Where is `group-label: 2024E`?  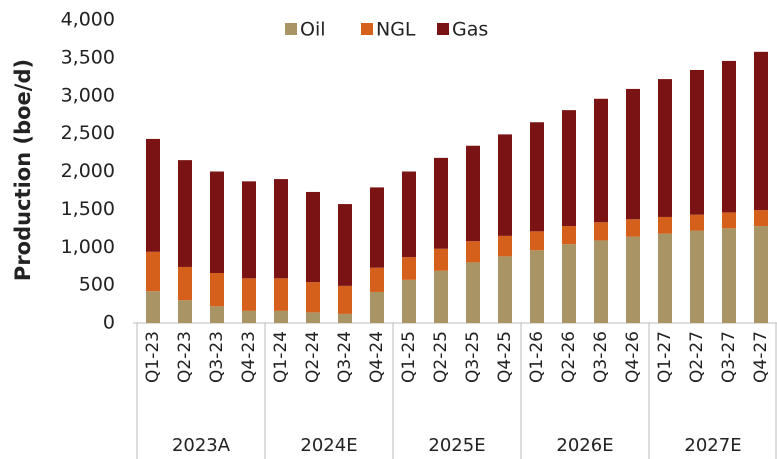 group-label: 2024E is located at coordinates (328, 445).